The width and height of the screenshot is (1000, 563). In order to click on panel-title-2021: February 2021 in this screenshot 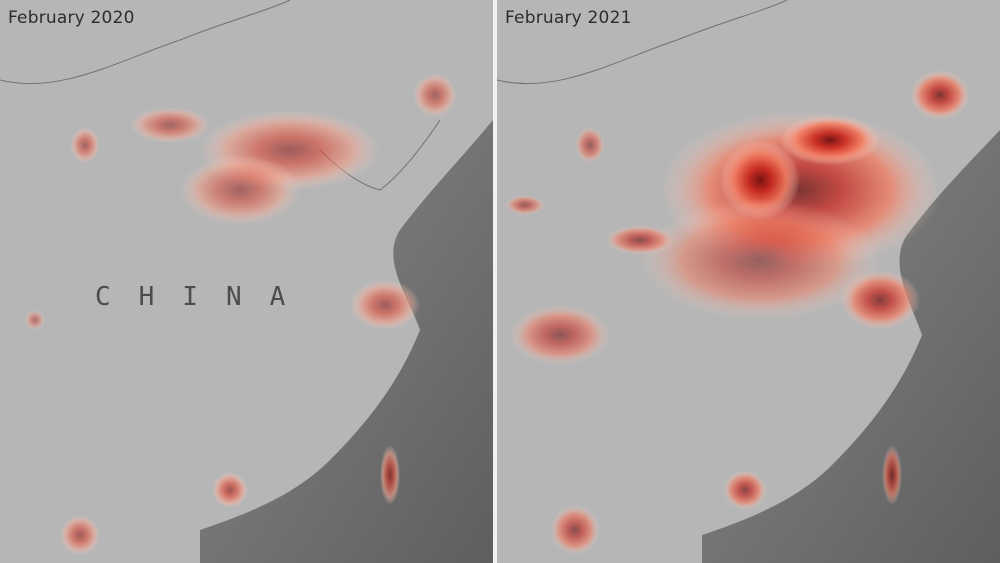, I will do `click(568, 18)`.